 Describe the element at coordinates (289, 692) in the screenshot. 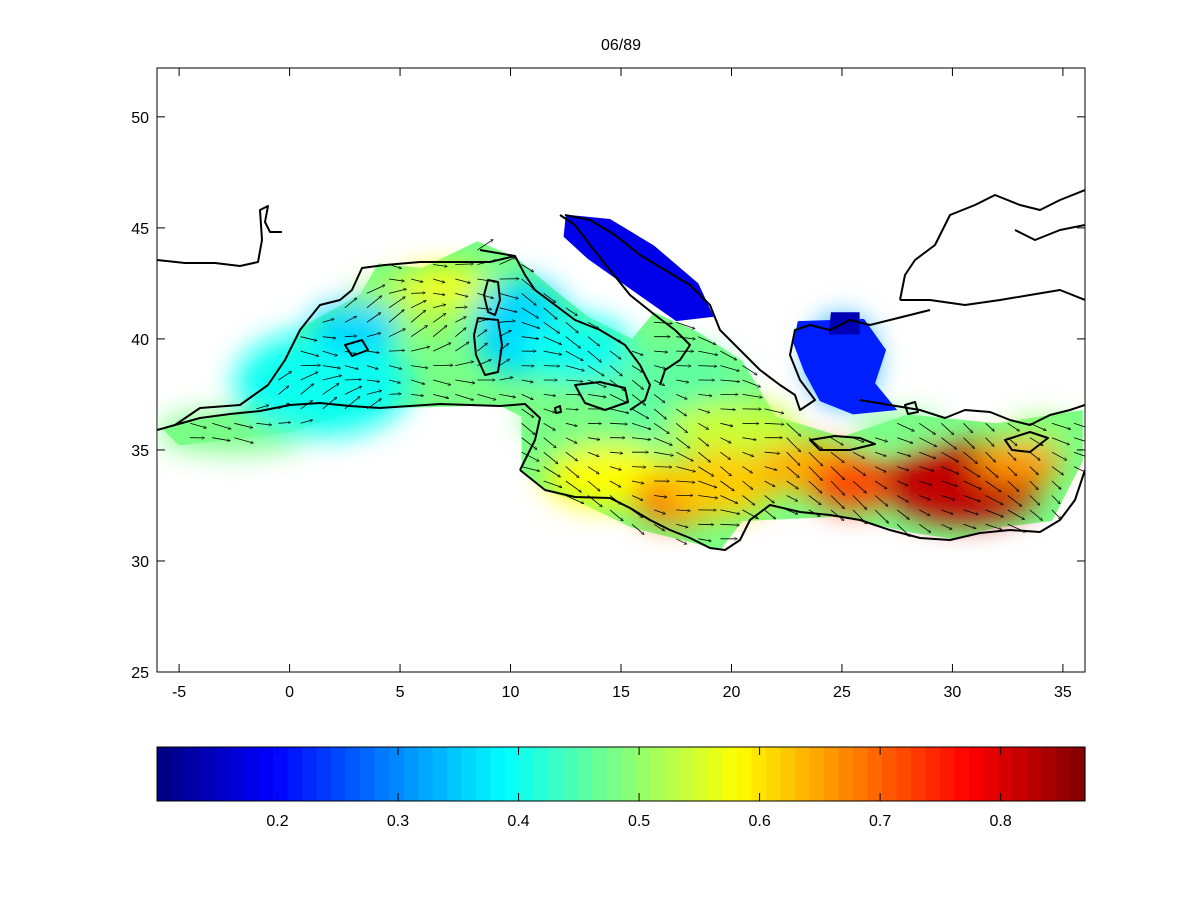

I see `x-tick-label: 0` at that location.